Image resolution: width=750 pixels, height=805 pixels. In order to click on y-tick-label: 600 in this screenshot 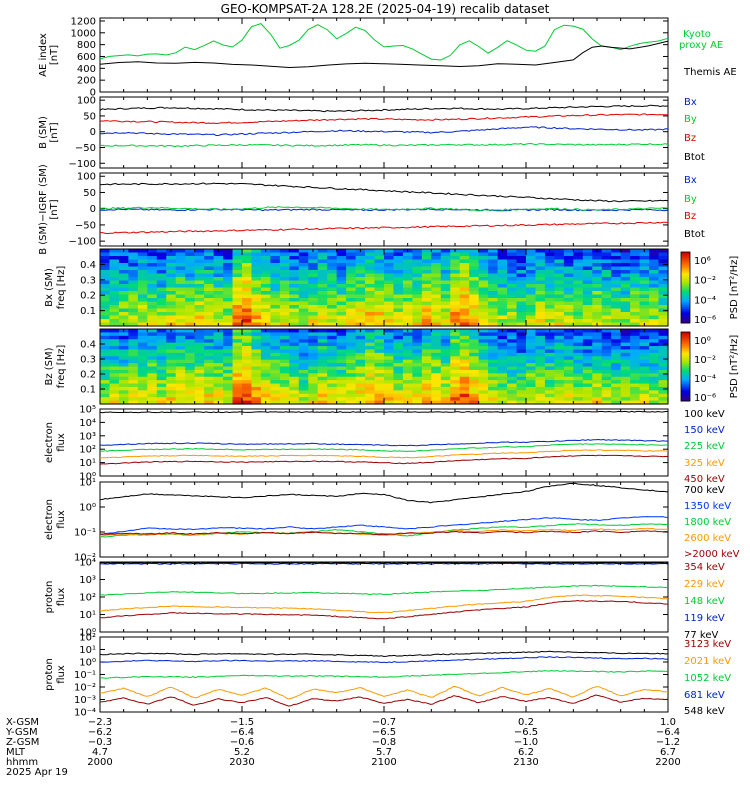, I will do `click(86, 57)`.